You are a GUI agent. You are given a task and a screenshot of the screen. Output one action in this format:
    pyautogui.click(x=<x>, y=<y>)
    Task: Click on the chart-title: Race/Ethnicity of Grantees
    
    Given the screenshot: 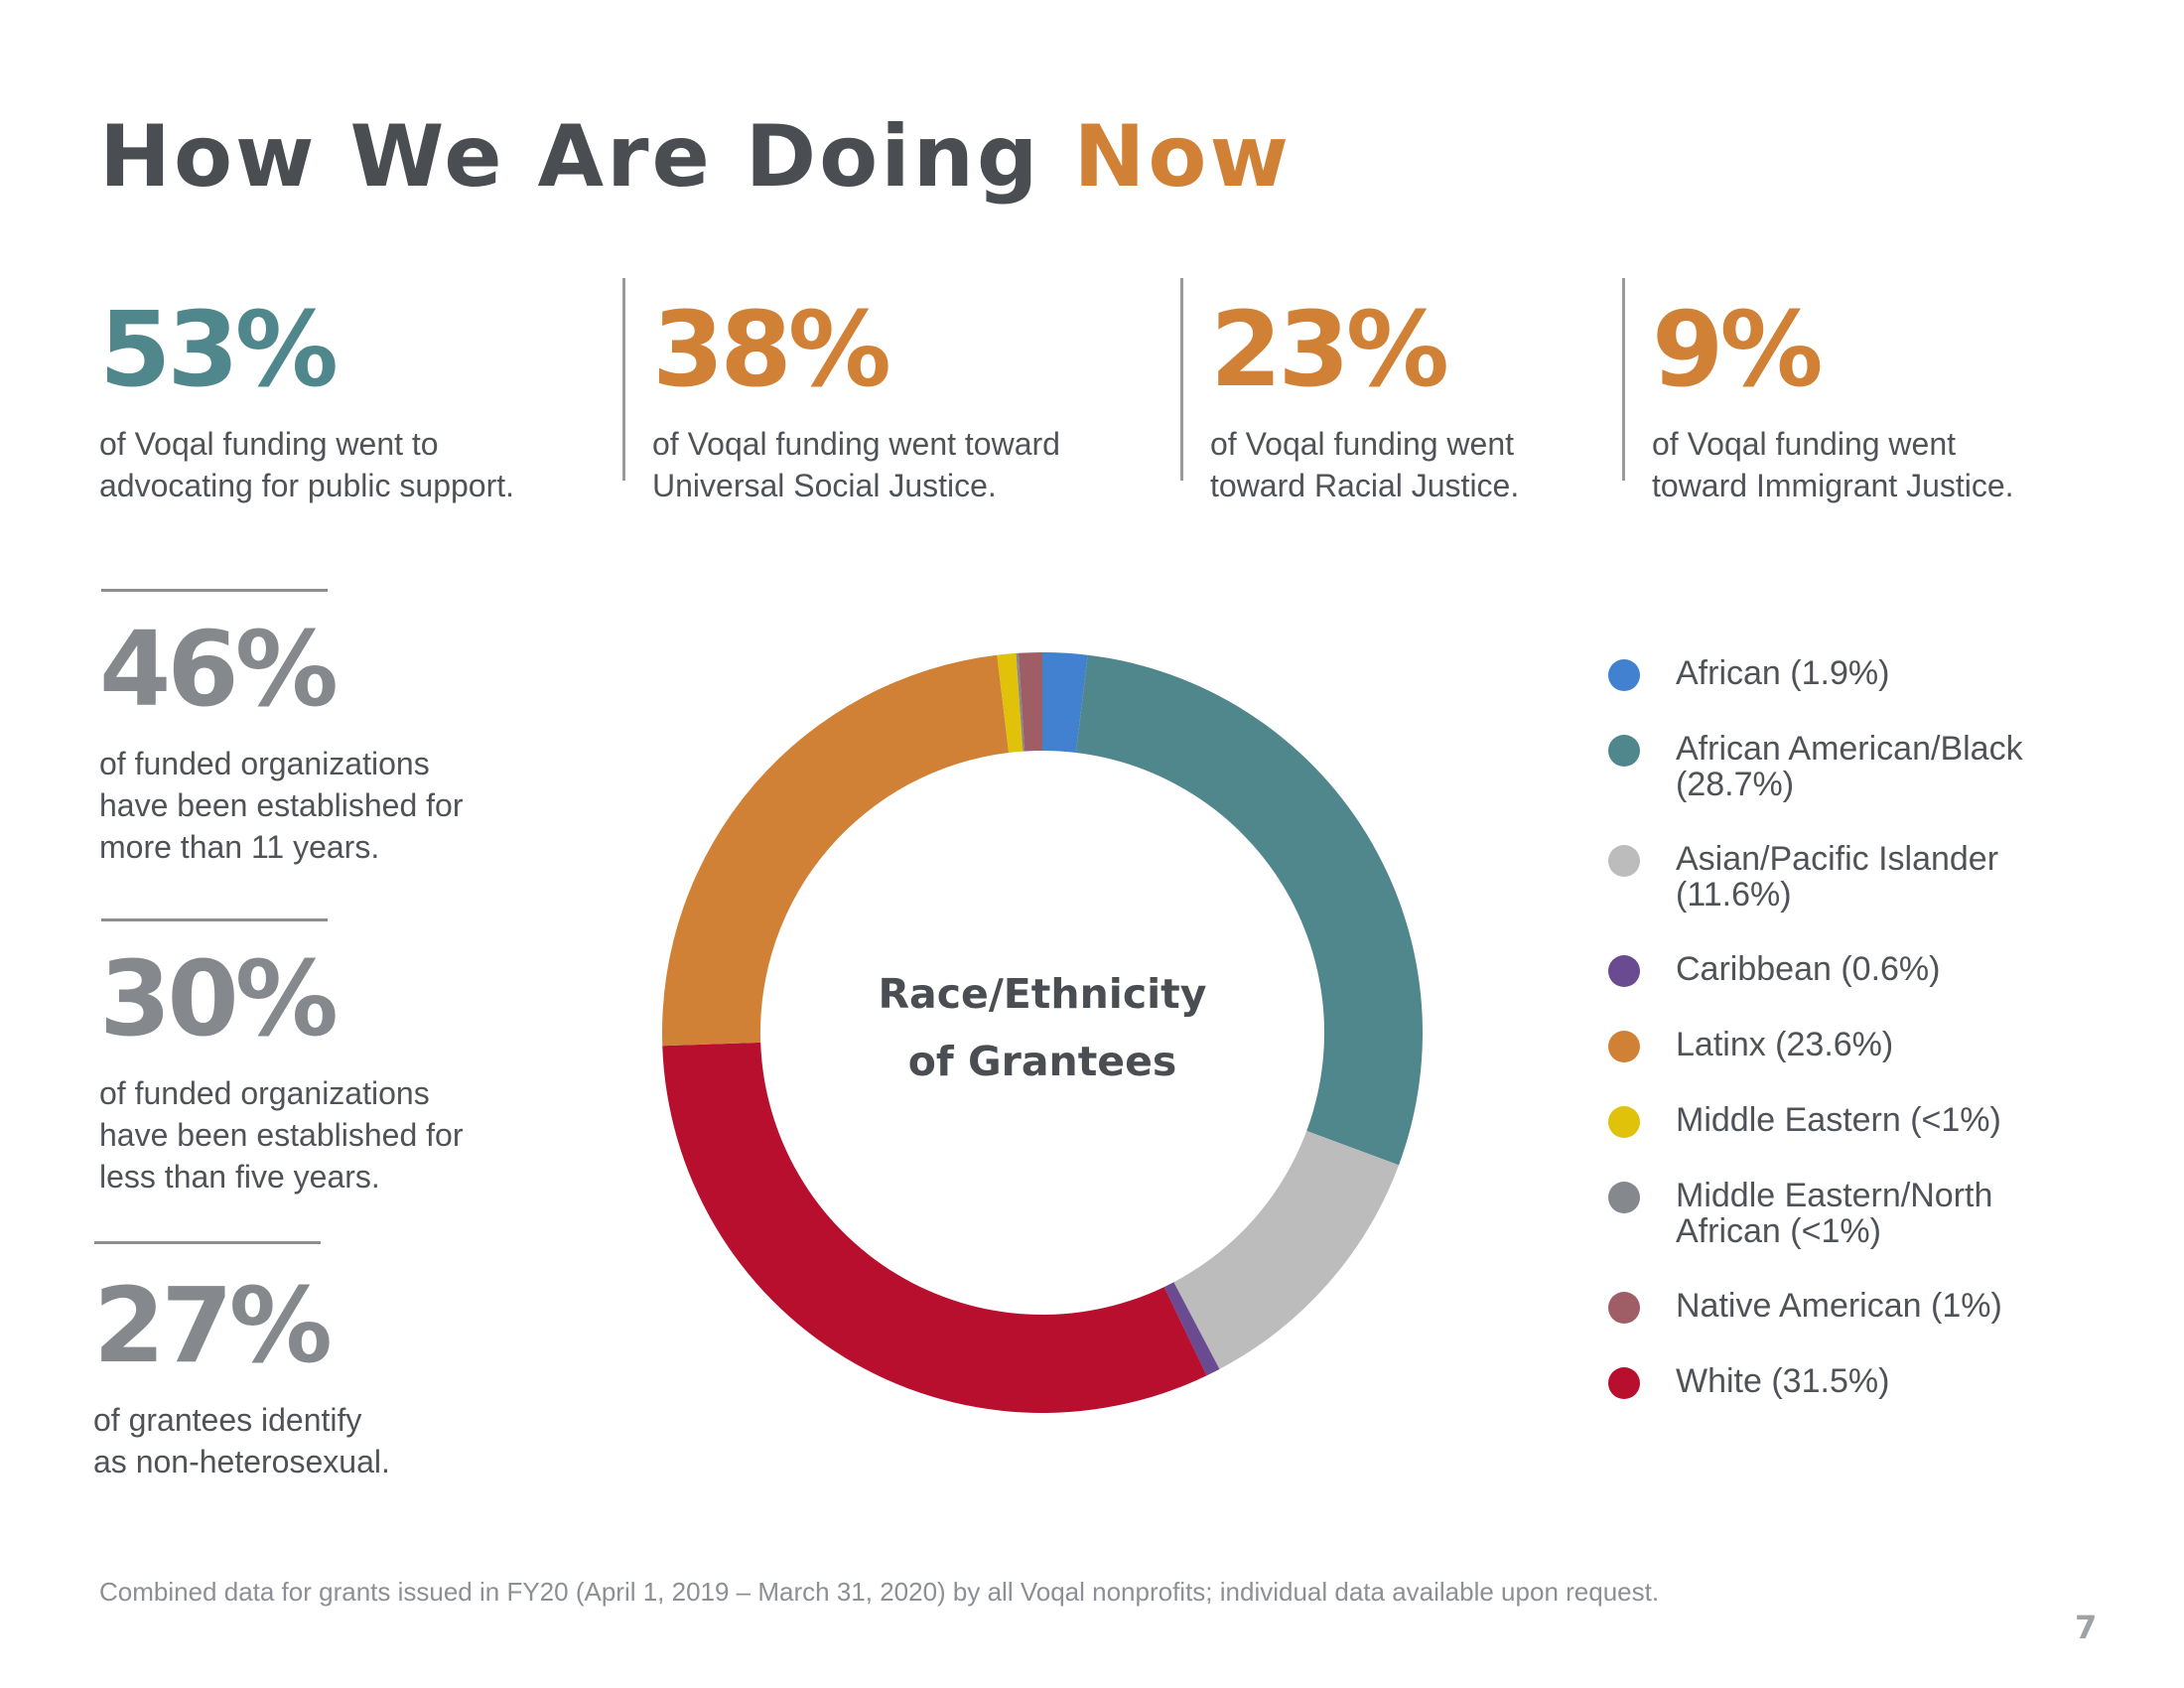 What is the action you would take?
    pyautogui.click(x=1042, y=1027)
    